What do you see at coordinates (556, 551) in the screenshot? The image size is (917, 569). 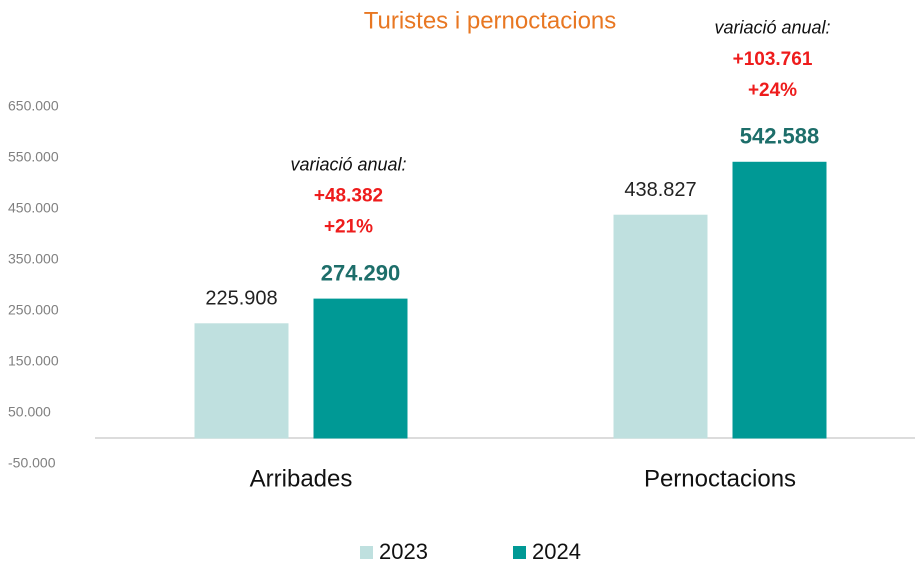 I see `legend-label: 2024` at bounding box center [556, 551].